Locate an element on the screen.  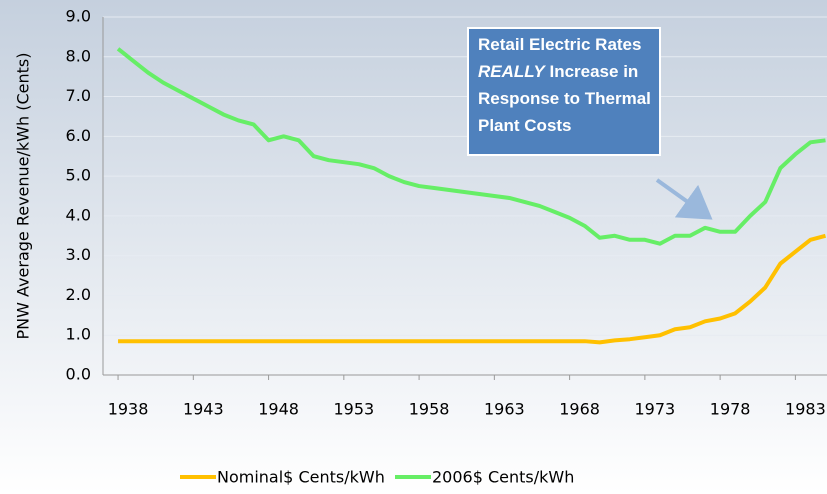
annotation-text: Retail Electric Rates is located at coordinates (559, 44).